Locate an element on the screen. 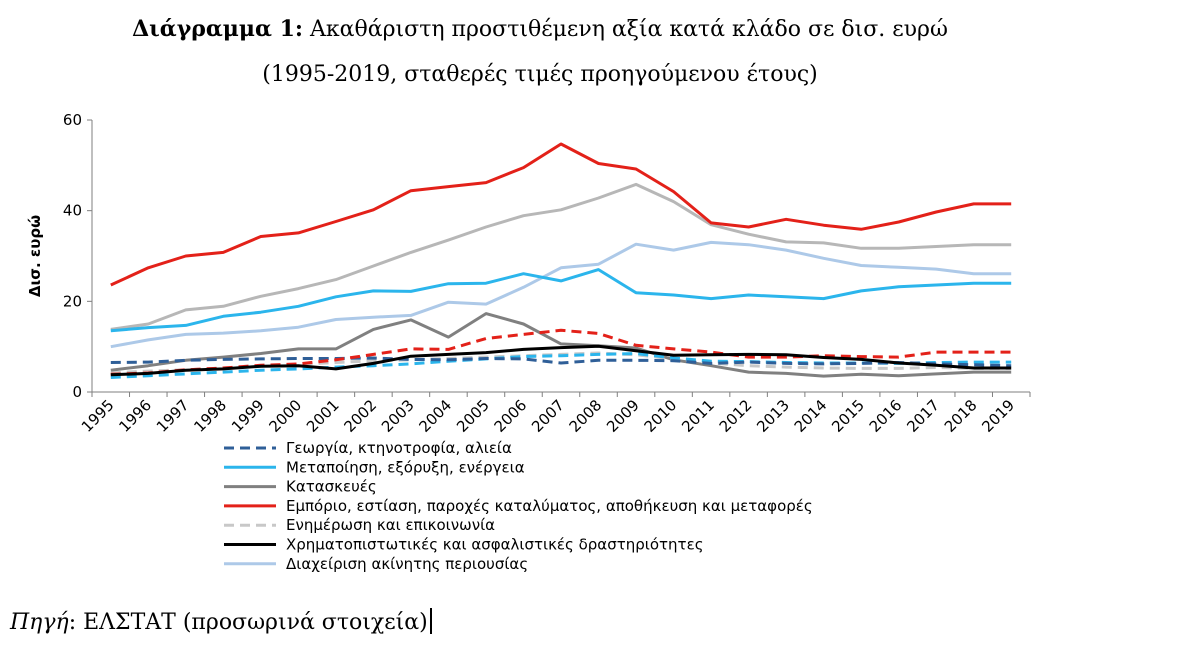 The image size is (1200, 654). x-tick-label: 2002 is located at coordinates (360, 416).